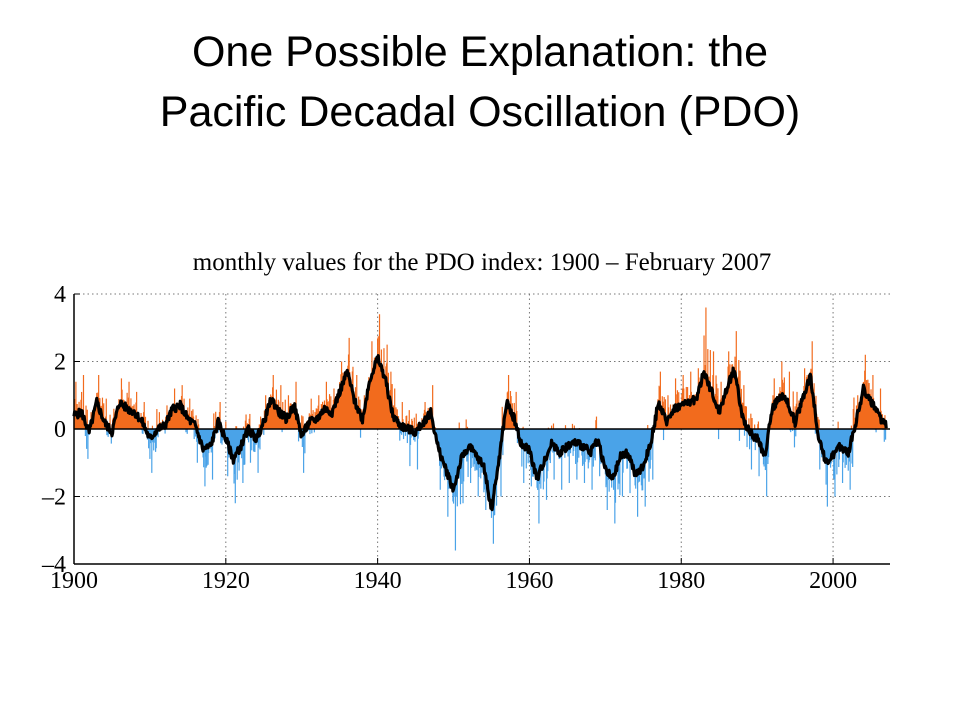  What do you see at coordinates (681, 581) in the screenshot?
I see `x-tick-label: 1980` at bounding box center [681, 581].